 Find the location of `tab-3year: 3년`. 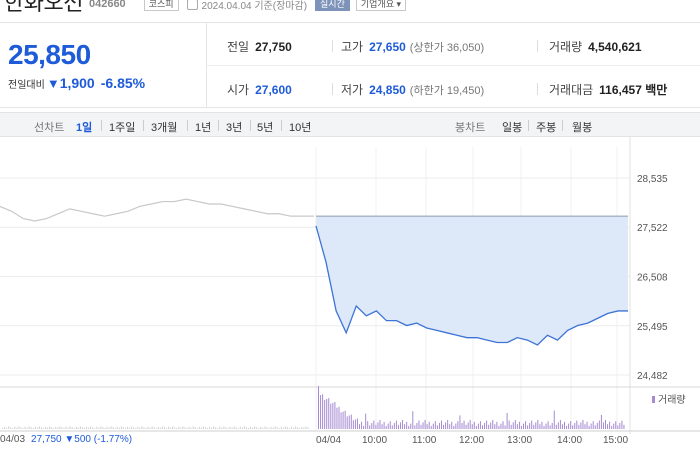

tab-3year: 3년 is located at coordinates (234, 128).